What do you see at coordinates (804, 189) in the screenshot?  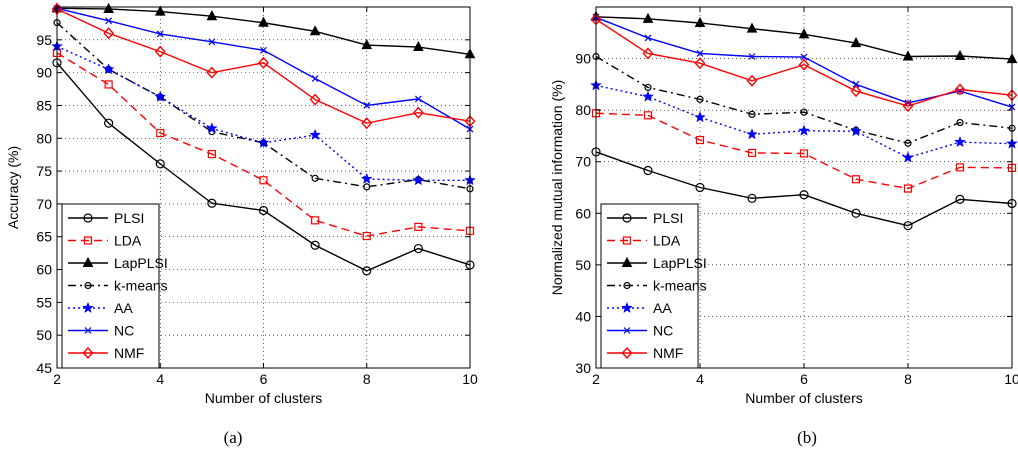 I see `series-line-plsi` at bounding box center [804, 189].